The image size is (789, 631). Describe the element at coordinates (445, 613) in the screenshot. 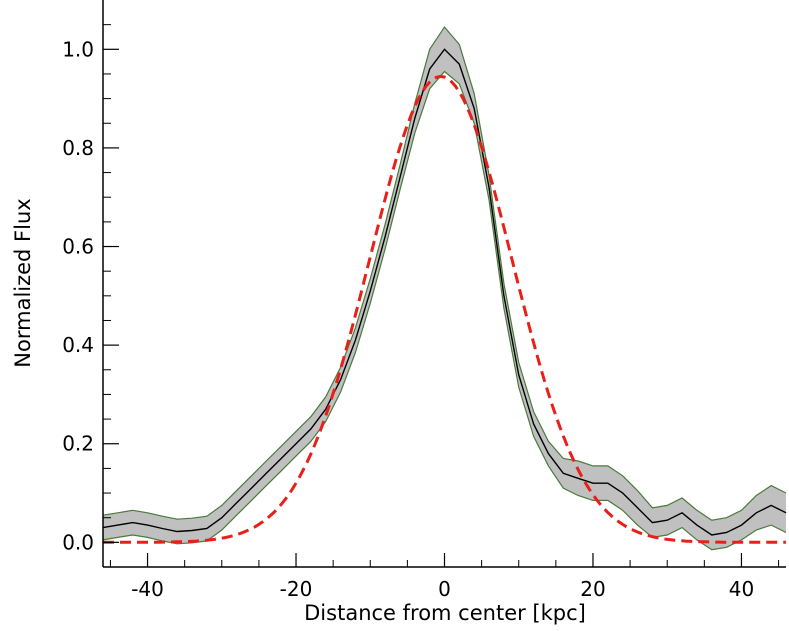

I see `x-axis-label: Distance from center [kpc]` at that location.